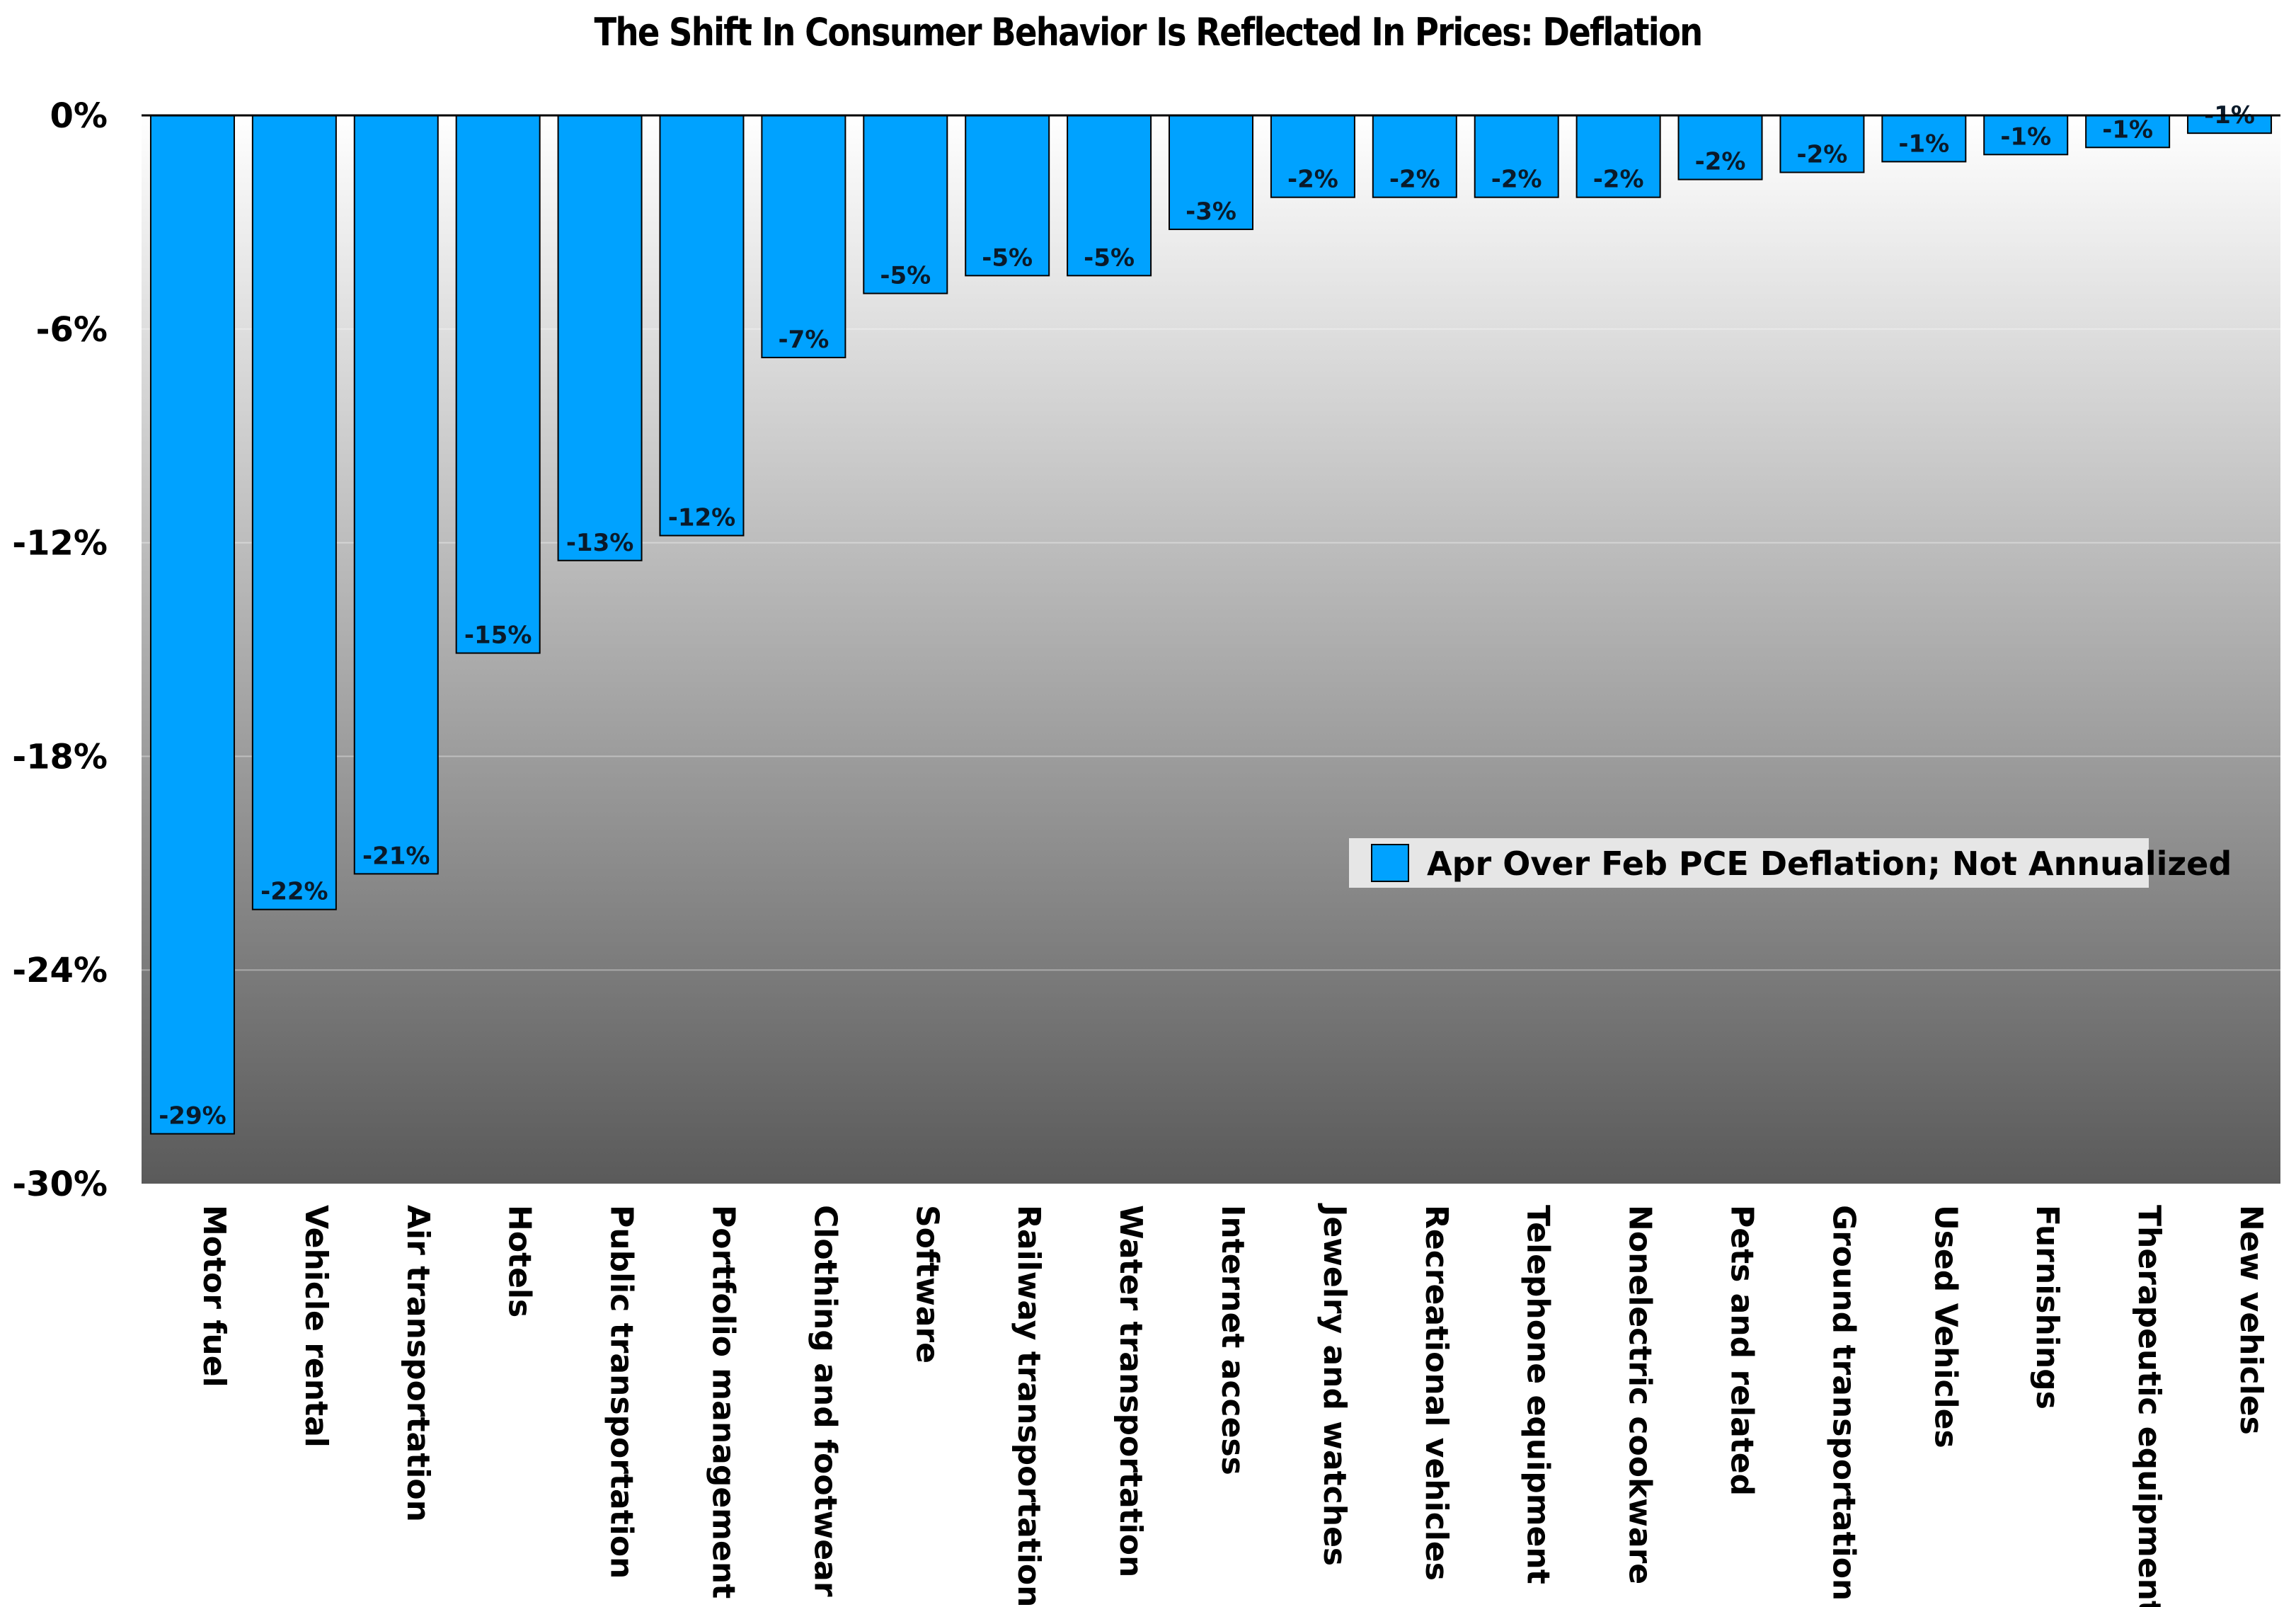  I want to click on data-label: -21%, so click(396, 856).